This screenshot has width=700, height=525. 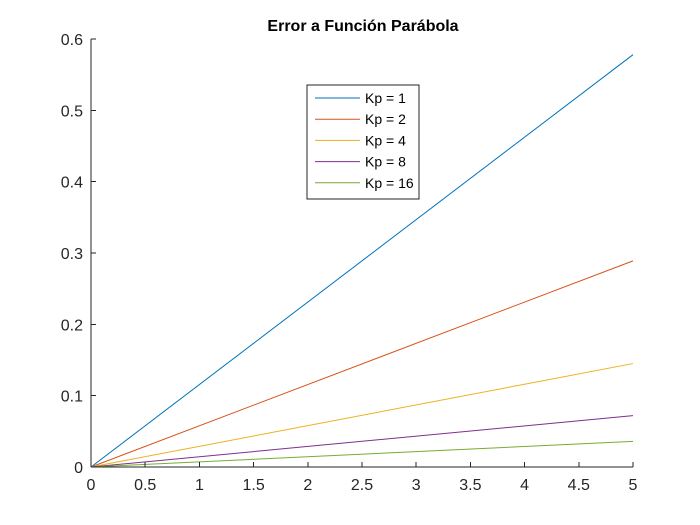 I want to click on legend: Kp = 1 Kp = 2 Kp = 4 Kp = 8 Kp = 16, so click(x=363, y=142).